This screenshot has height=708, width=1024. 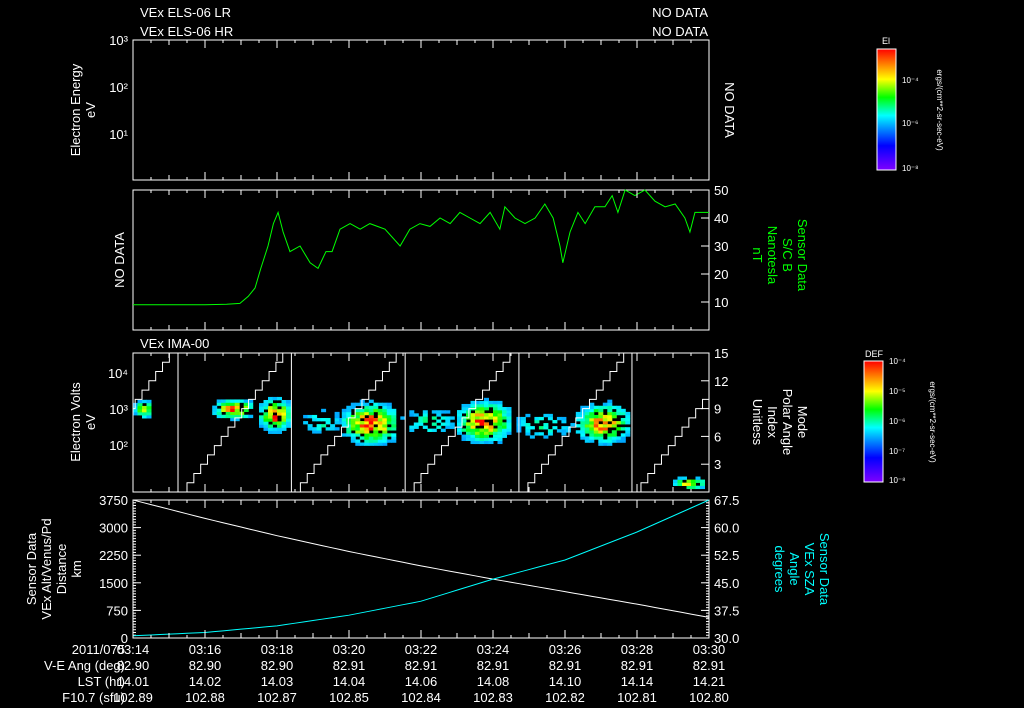 I want to click on ima-ylabel-1: Electron Volts, so click(x=75, y=422).